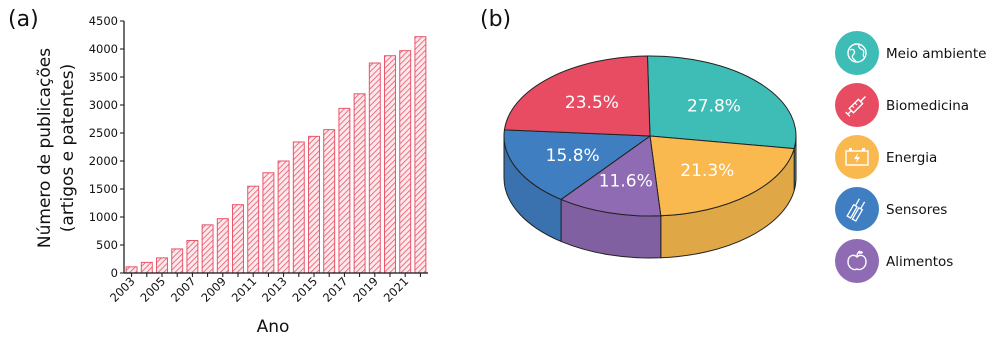 Image resolution: width=996 pixels, height=340 pixels. What do you see at coordinates (298, 207) in the screenshot?
I see `bar-2014` at bounding box center [298, 207].